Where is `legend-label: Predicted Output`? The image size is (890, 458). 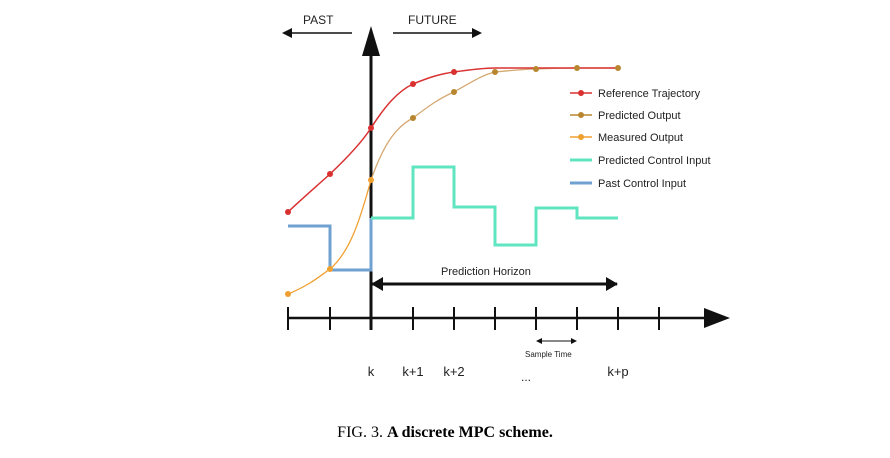 legend-label: Predicted Output is located at coordinates (639, 116).